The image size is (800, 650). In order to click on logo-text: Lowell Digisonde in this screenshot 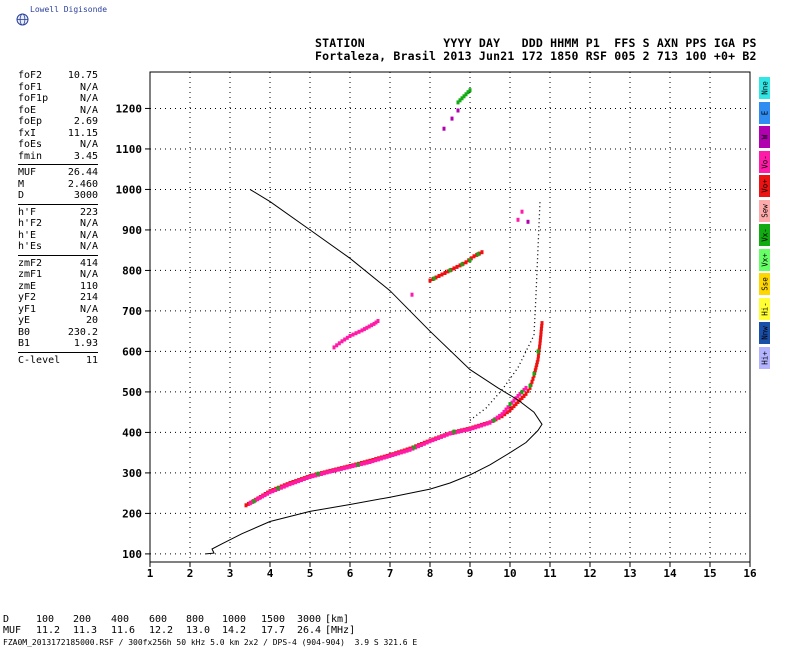, I will do `click(69, 9)`.